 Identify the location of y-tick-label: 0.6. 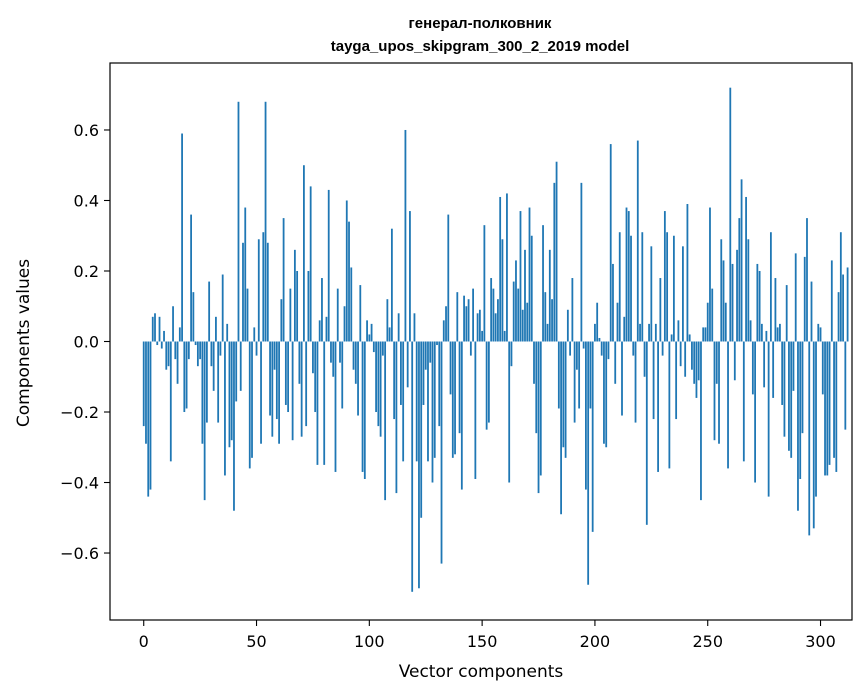
(86, 130).